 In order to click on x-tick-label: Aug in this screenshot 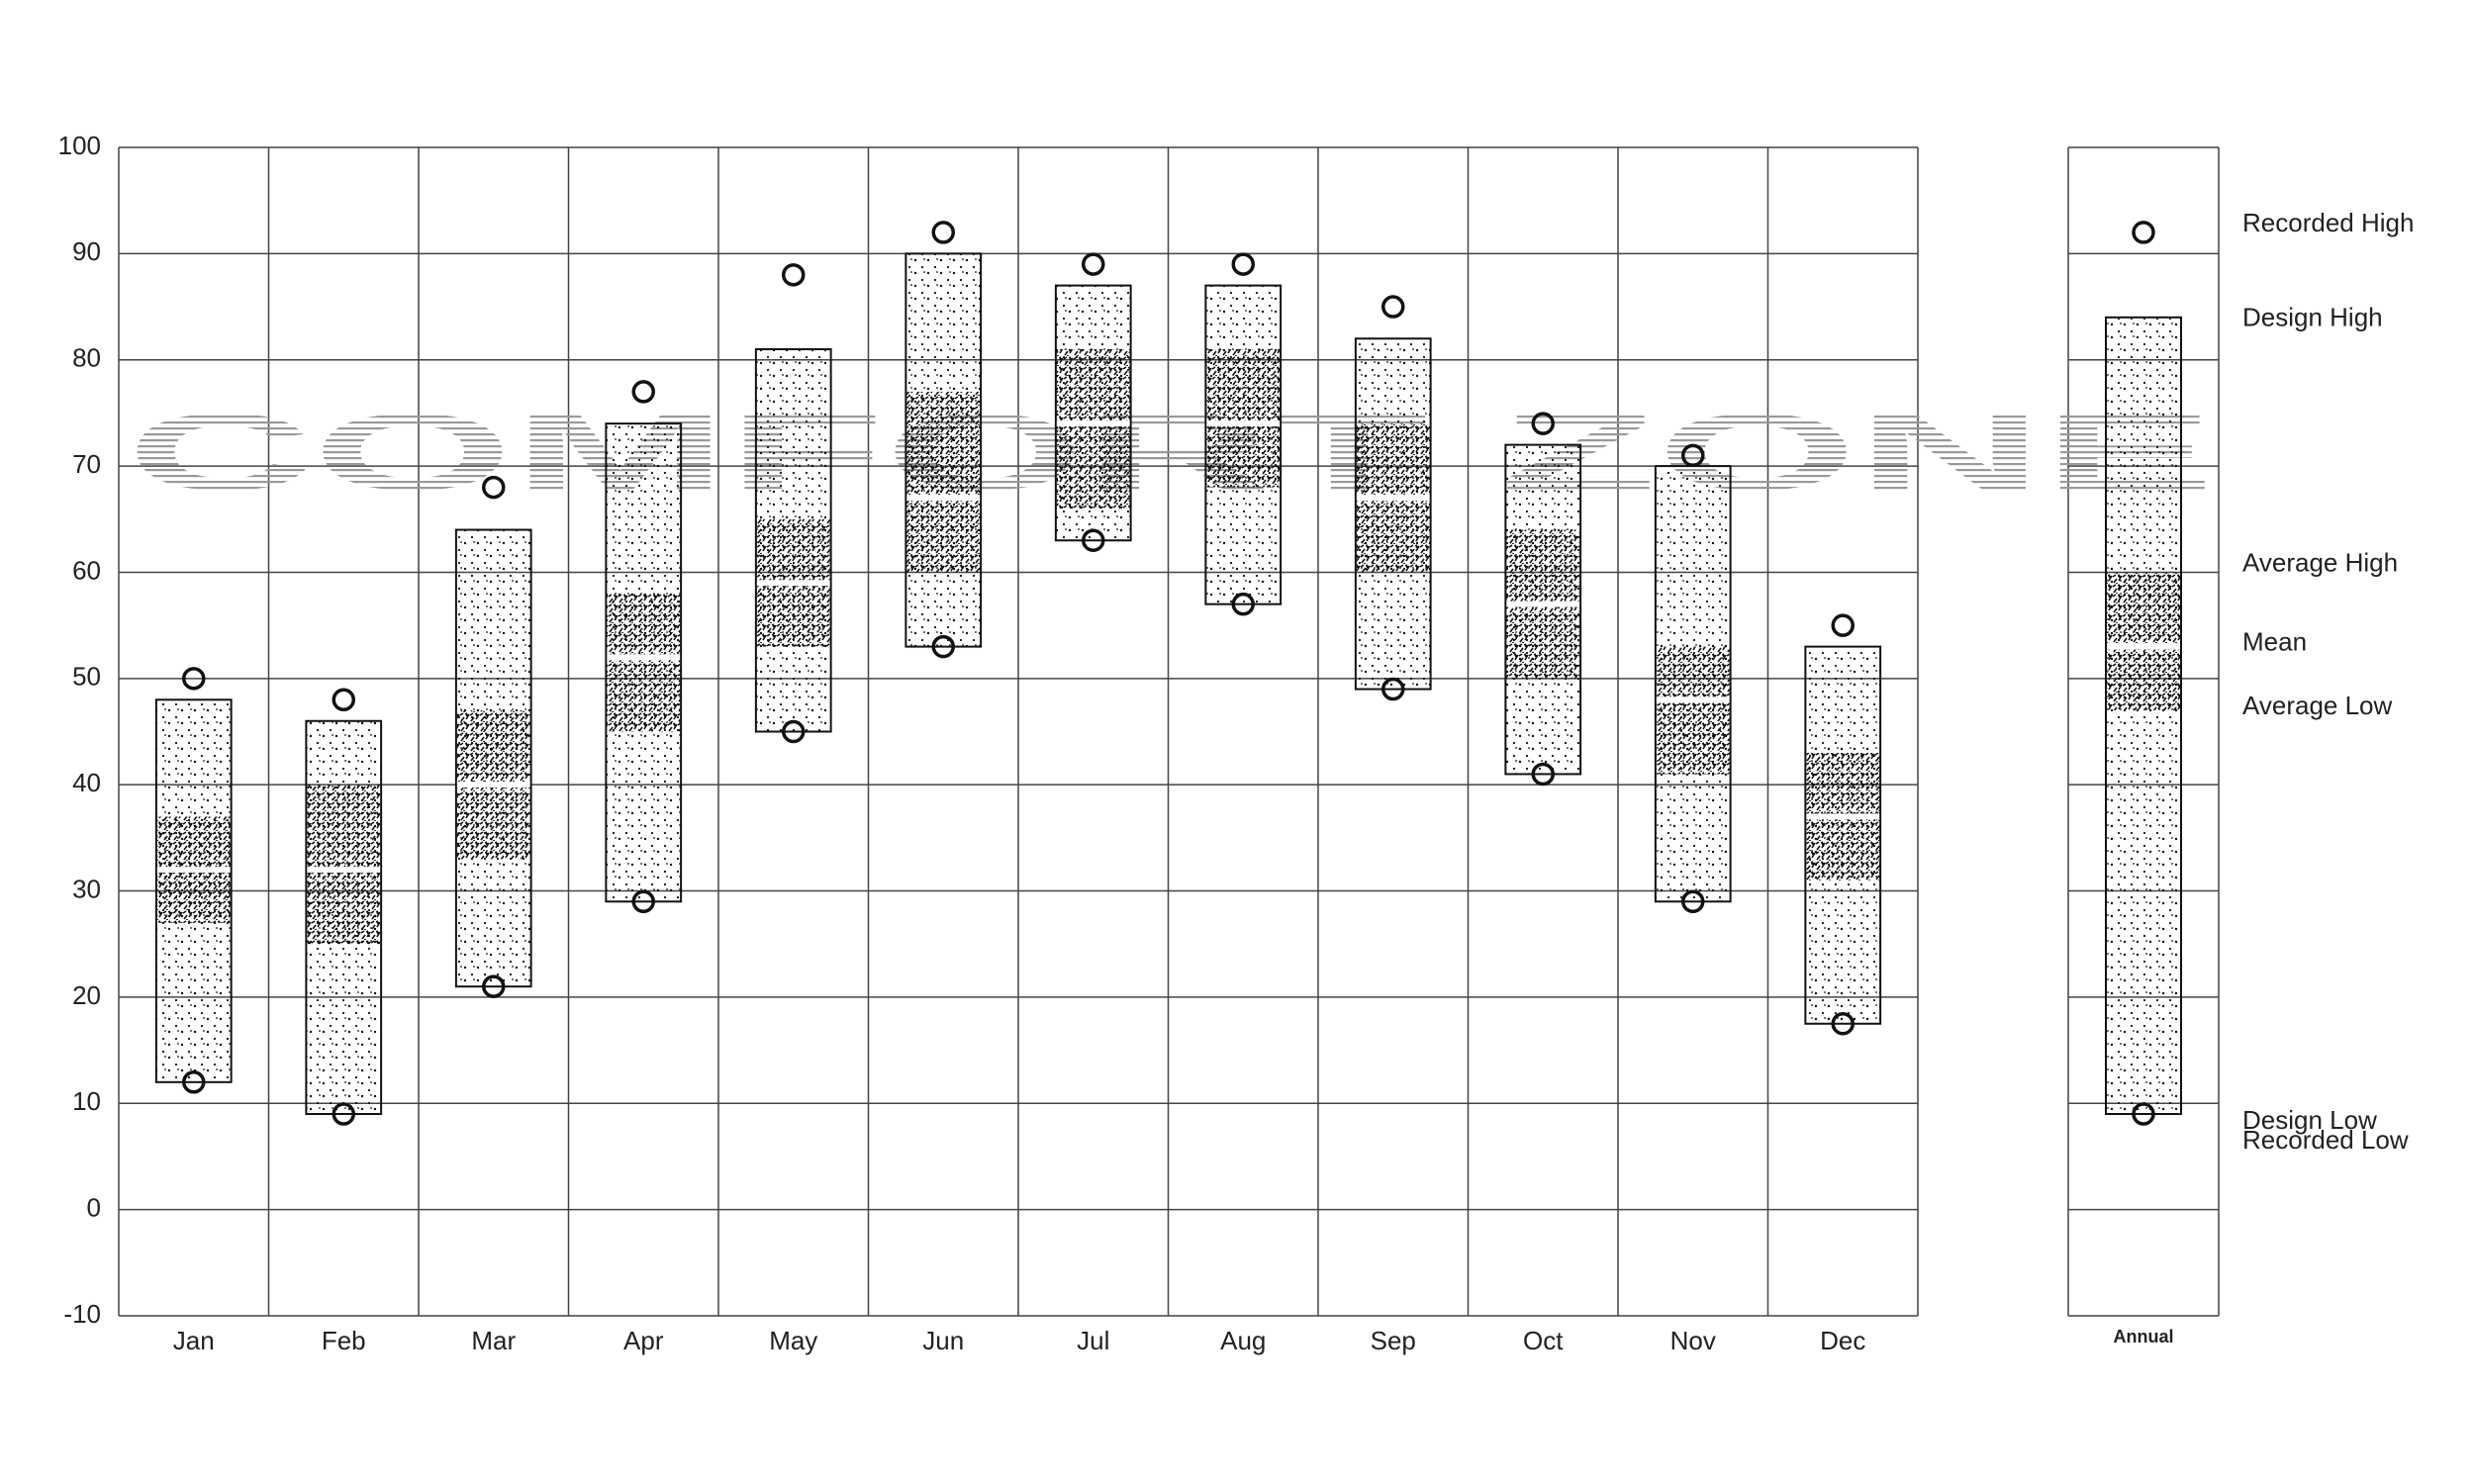, I will do `click(1243, 1340)`.